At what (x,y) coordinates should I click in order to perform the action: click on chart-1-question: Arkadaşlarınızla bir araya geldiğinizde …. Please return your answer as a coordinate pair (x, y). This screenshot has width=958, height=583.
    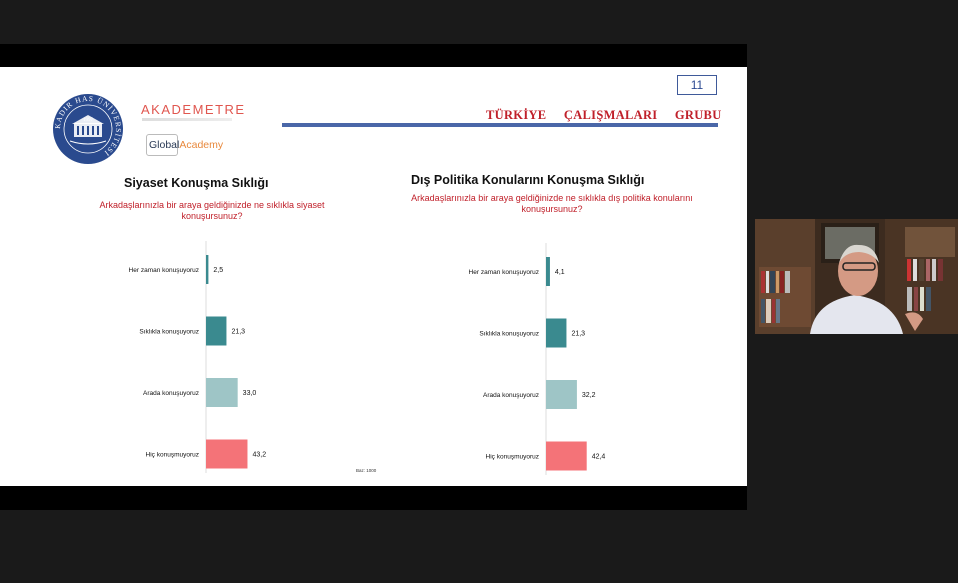
    Looking at the image, I should click on (212, 210).